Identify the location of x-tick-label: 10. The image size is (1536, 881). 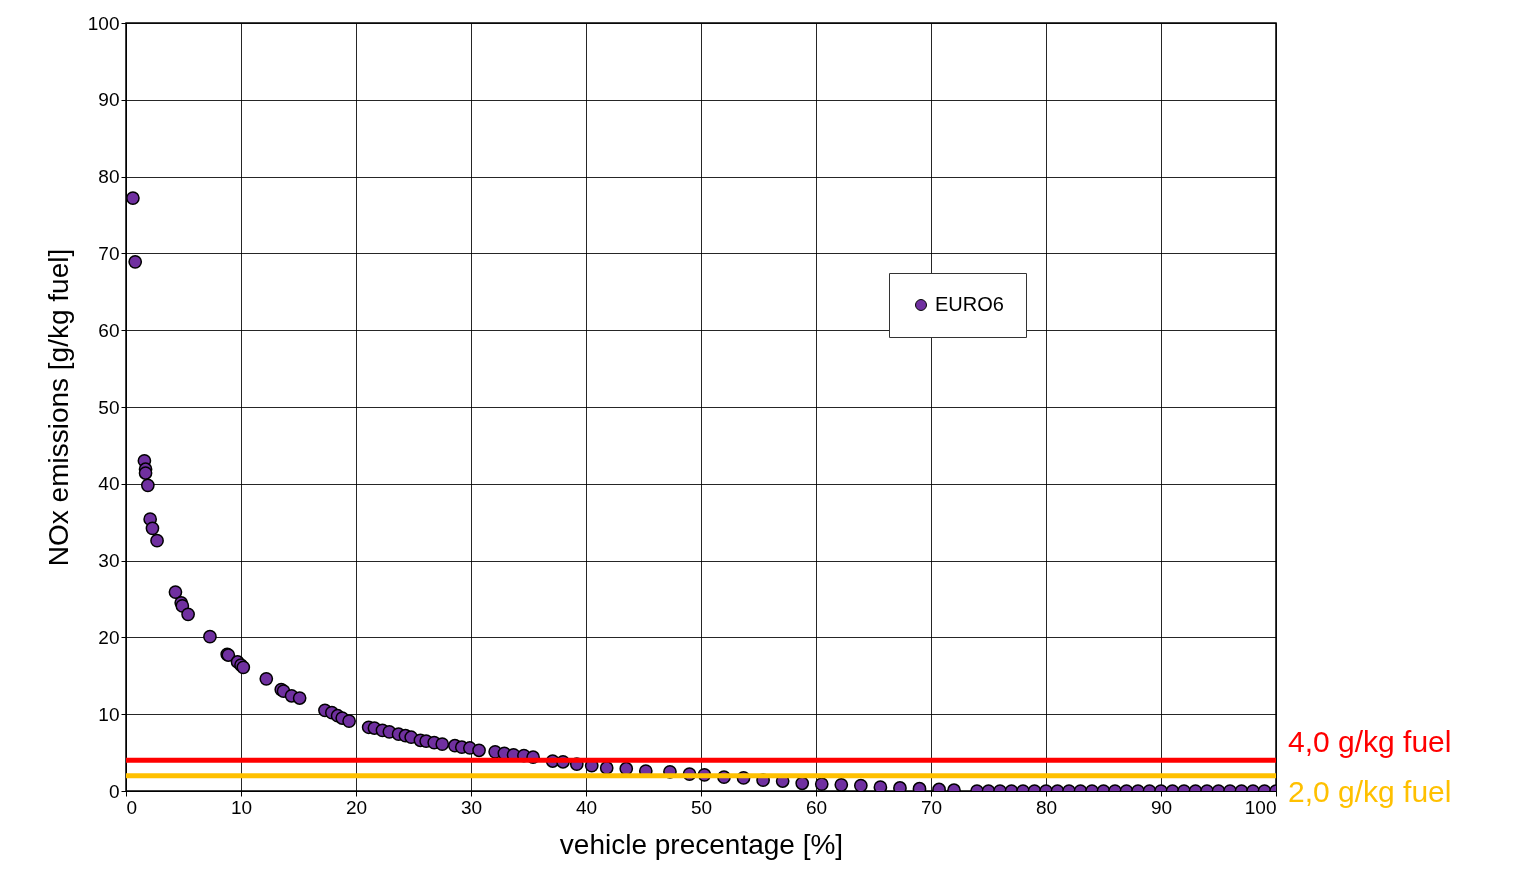
(241, 807).